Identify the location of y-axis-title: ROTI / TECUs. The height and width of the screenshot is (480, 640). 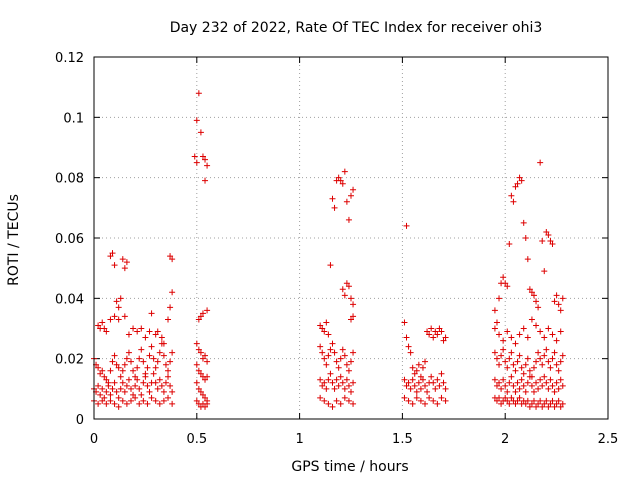
(14, 240).